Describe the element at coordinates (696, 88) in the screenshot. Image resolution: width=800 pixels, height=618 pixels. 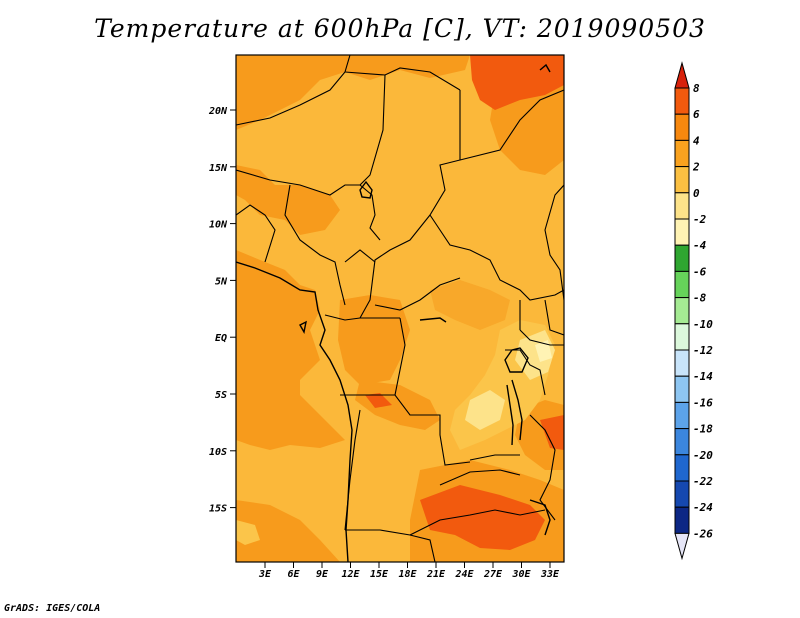
I see `colorbar-label: 8` at that location.